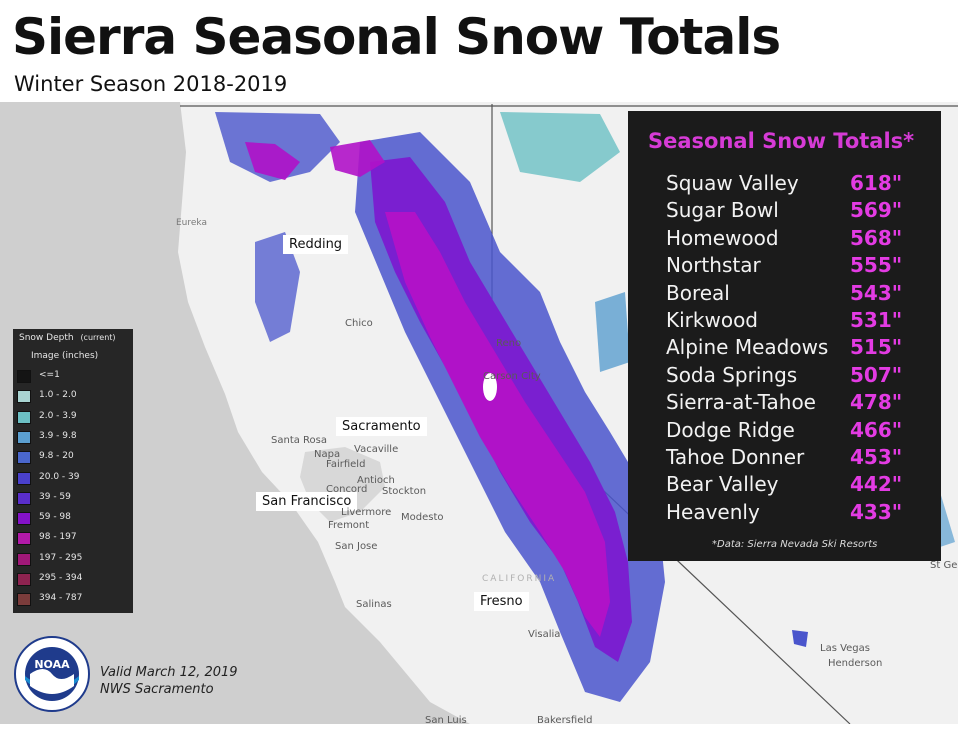 This screenshot has height=738, width=974. What do you see at coordinates (876, 347) in the screenshot?
I see `resort-snow-total: 515"` at bounding box center [876, 347].